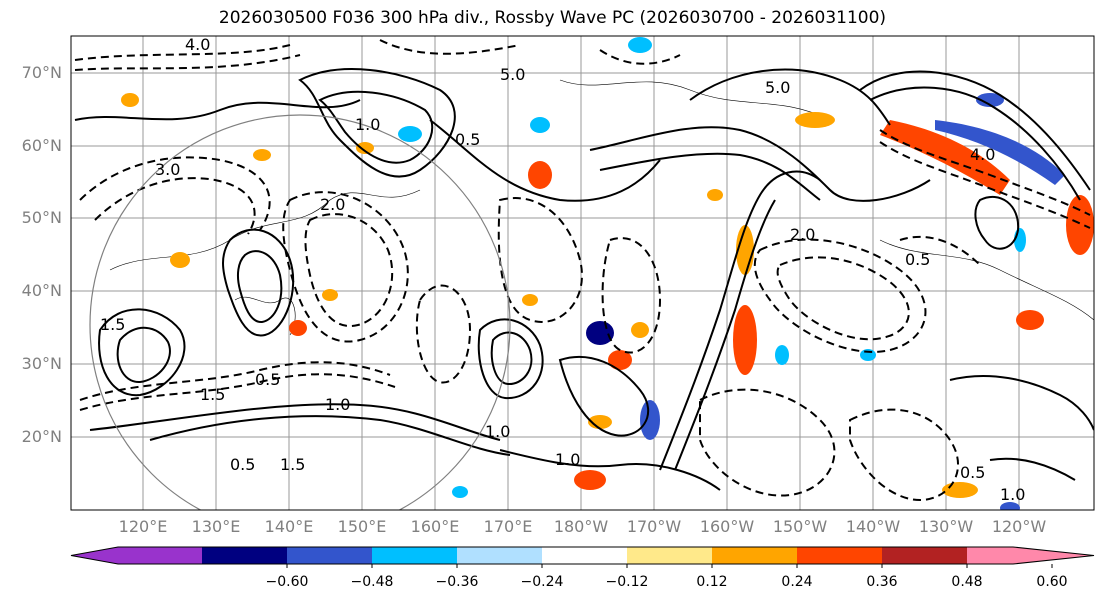 Image resolution: width=1105 pixels, height=604 pixels. I want to click on coastline-alaska, so click(695, 100).